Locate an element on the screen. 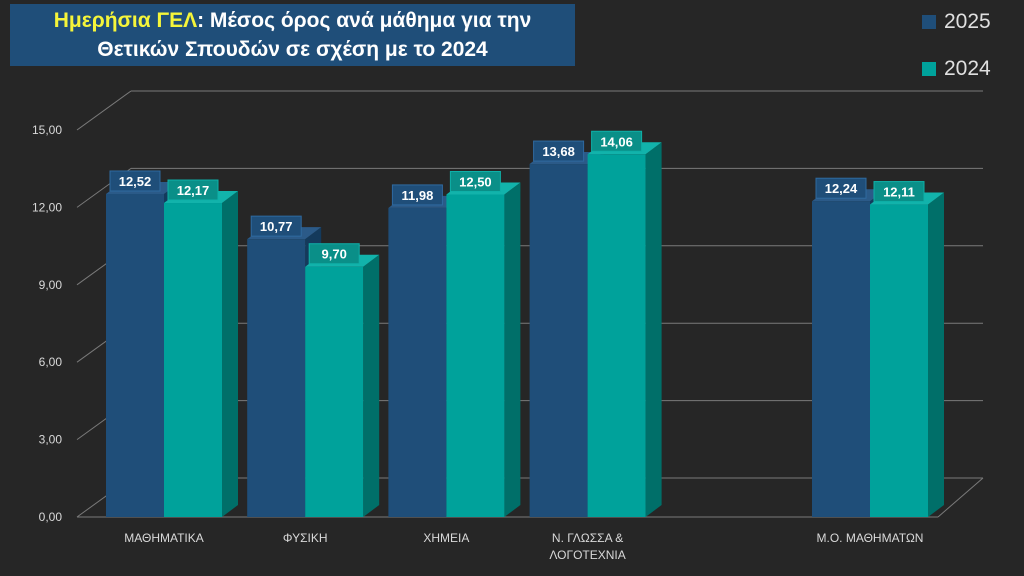 The image size is (1024, 576). legend-swatch-2025 is located at coordinates (929, 22).